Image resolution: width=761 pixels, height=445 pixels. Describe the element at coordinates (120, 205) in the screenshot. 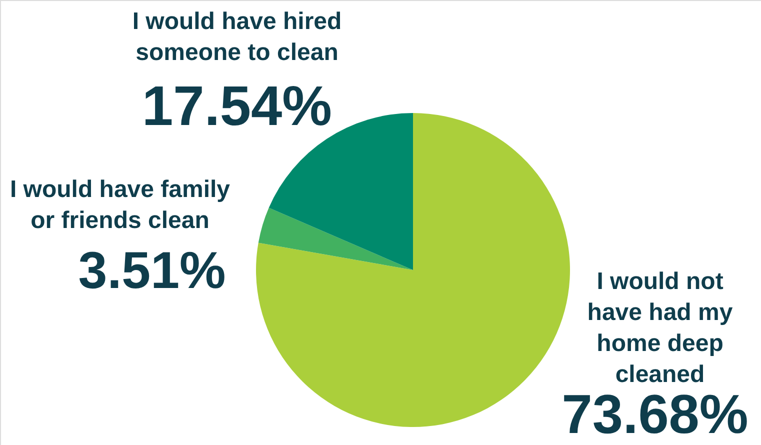

I see `slice-label: I would have family or friends clean` at that location.